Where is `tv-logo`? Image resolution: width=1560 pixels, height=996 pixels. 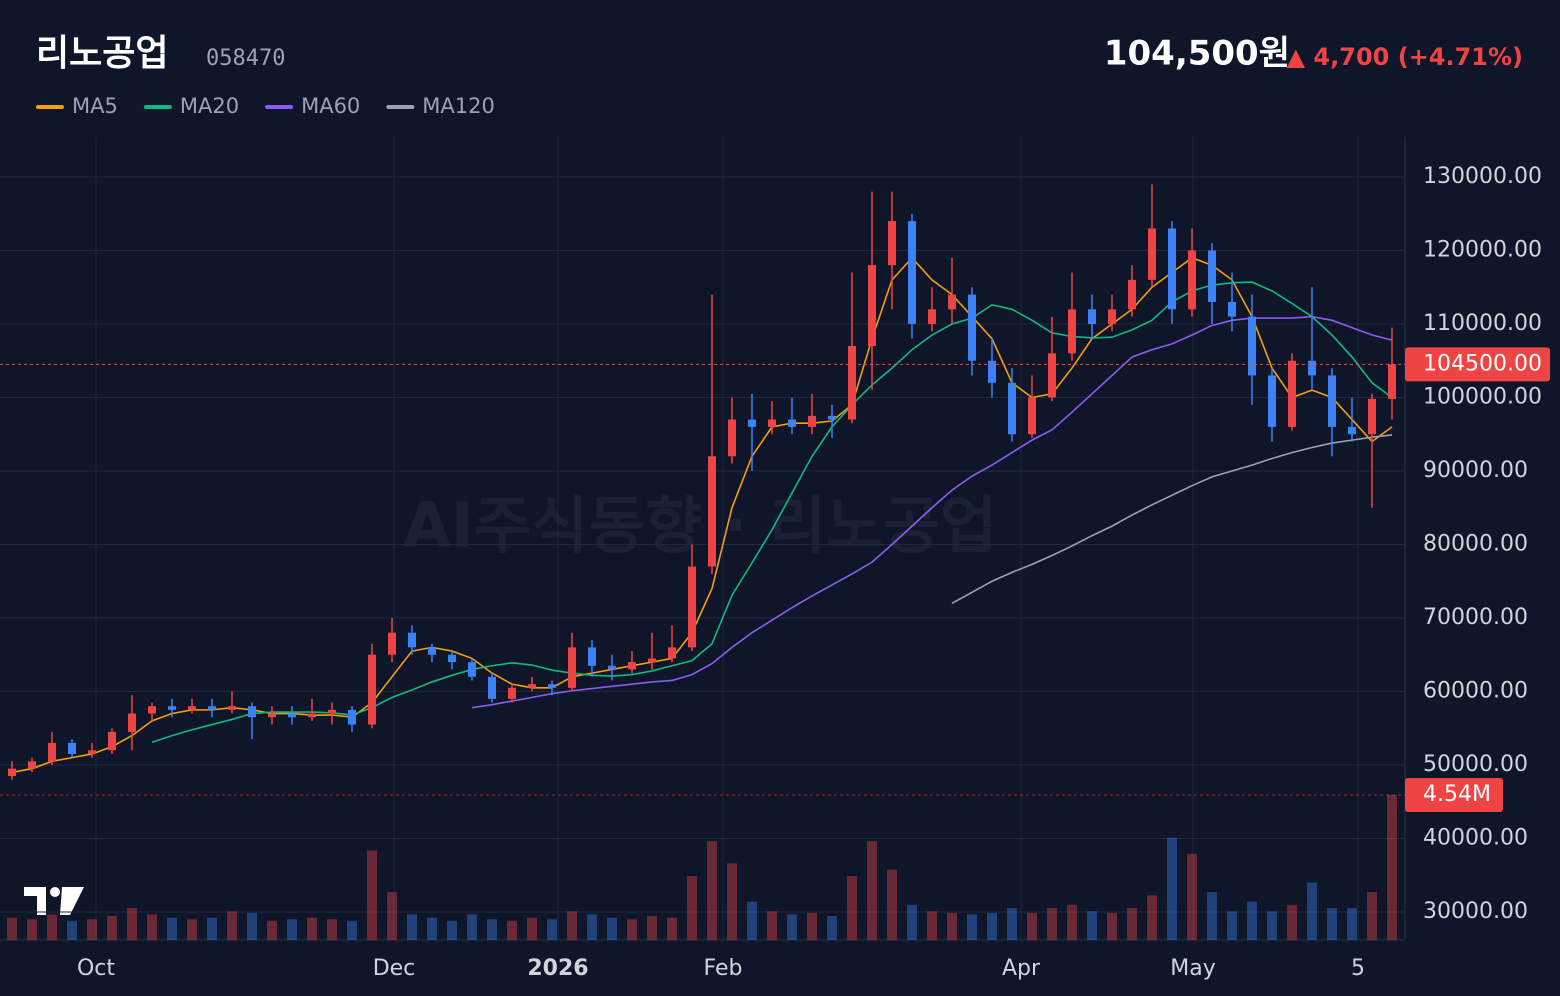 tv-logo is located at coordinates (54, 901).